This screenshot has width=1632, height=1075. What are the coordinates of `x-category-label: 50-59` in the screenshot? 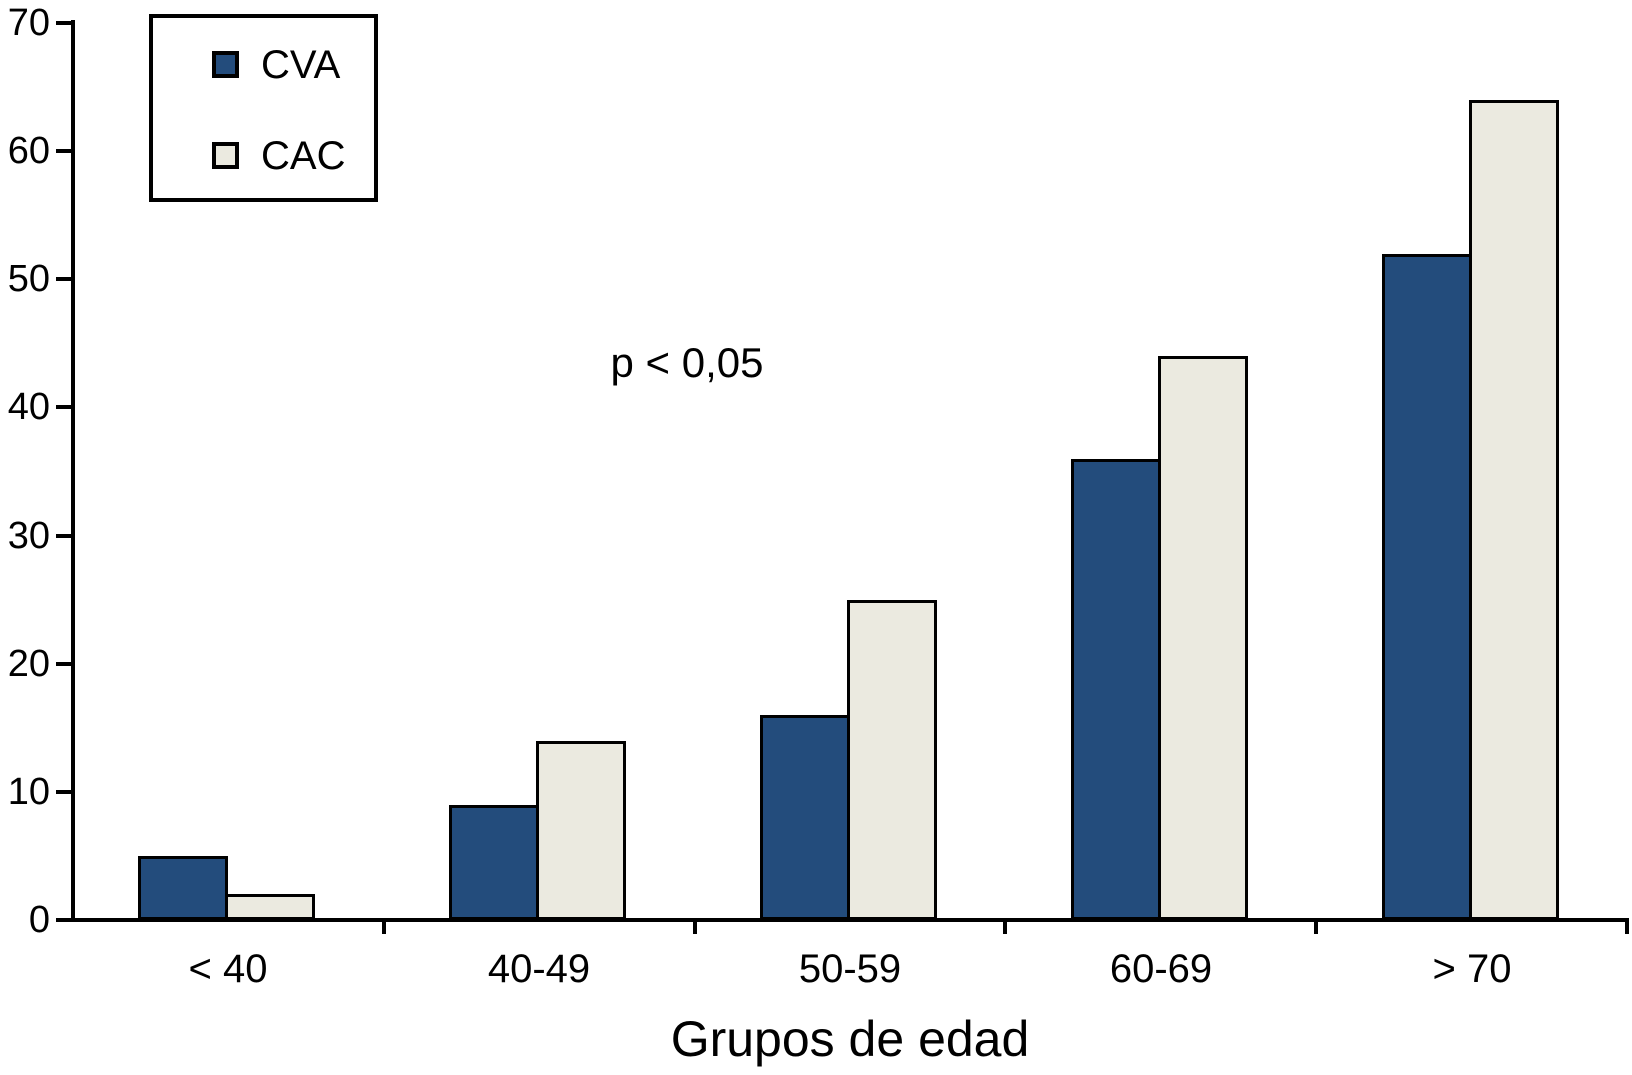 It's located at (850, 969).